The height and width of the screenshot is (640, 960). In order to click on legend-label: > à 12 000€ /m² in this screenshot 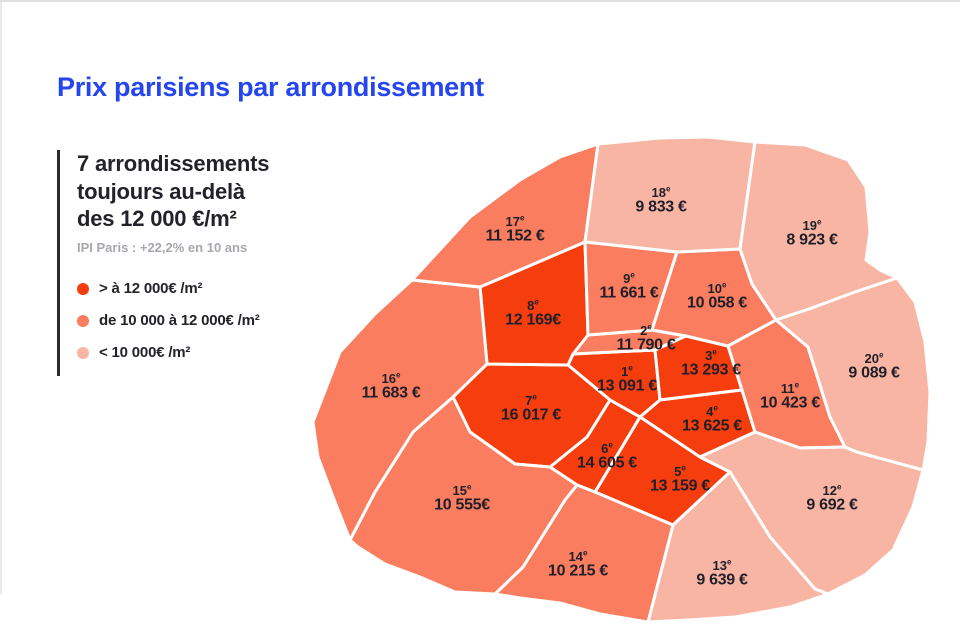, I will do `click(151, 289)`.